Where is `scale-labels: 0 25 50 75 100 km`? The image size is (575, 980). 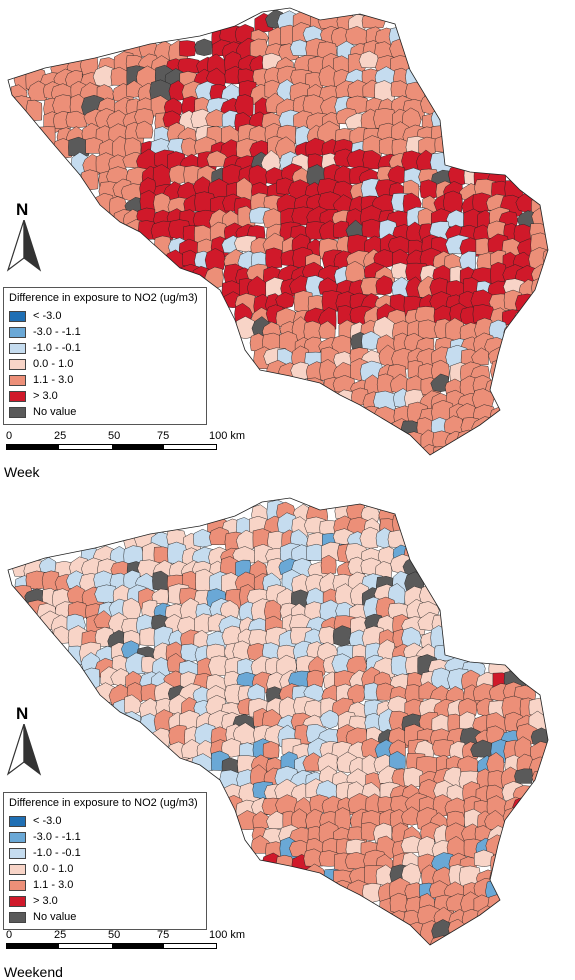 scale-labels: 0 25 50 75 100 km is located at coordinates (126, 935).